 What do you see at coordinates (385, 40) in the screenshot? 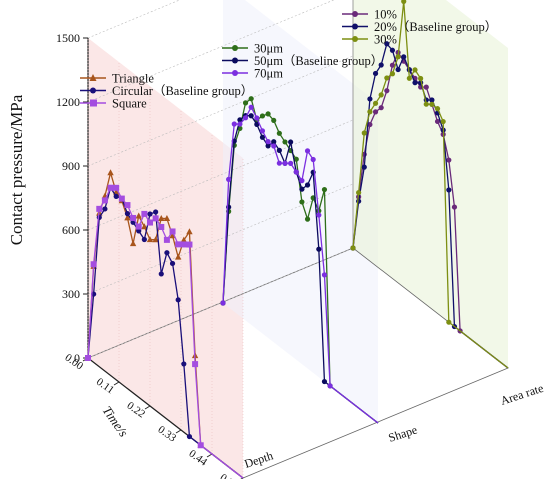
I see `legend-label: 30%` at bounding box center [385, 40].